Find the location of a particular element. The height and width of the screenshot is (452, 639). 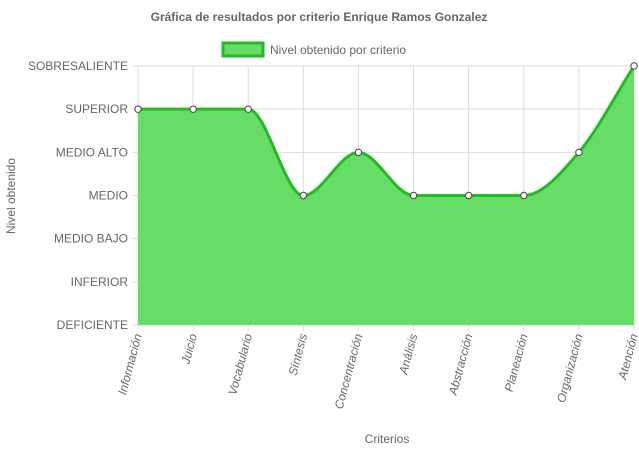

y-tick-label: INFERIOR is located at coordinates (100, 282).